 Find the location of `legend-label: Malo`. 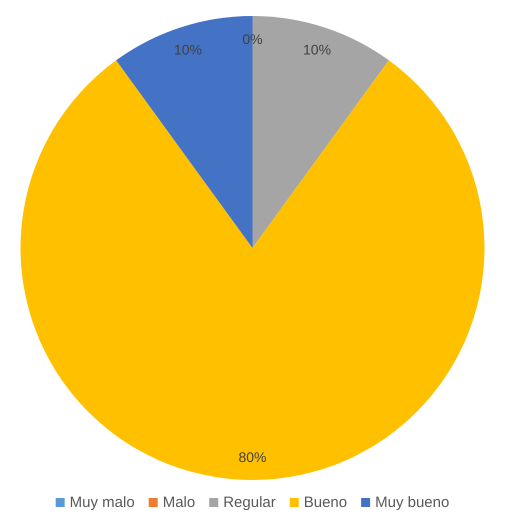

legend-label: Malo is located at coordinates (179, 502).